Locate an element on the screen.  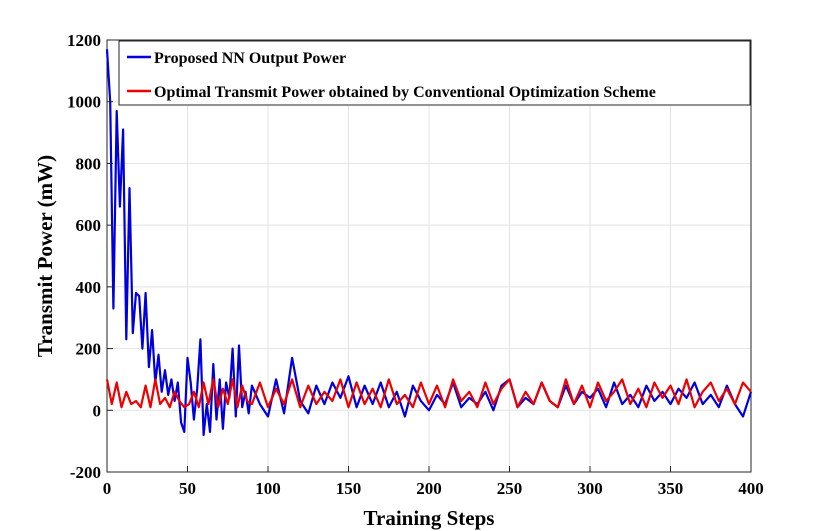
legend-label-nn: Proposed NN Output Power is located at coordinates (250, 58).